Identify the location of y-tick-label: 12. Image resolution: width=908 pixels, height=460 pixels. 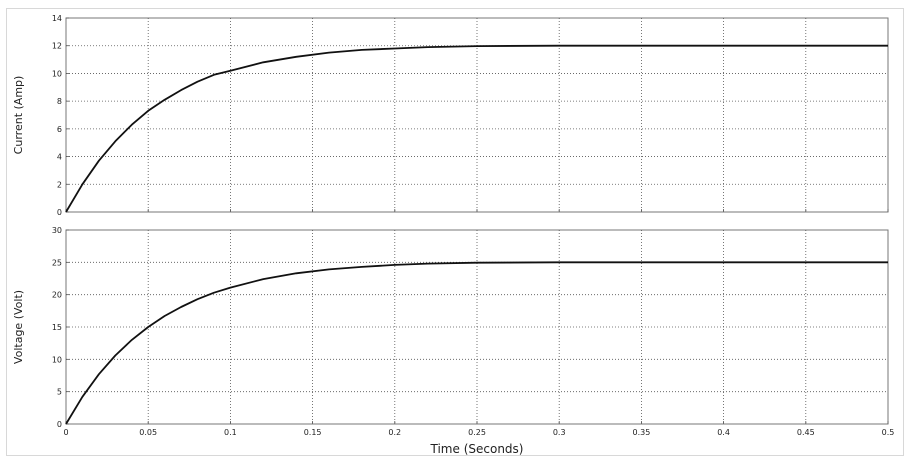
(57, 46).